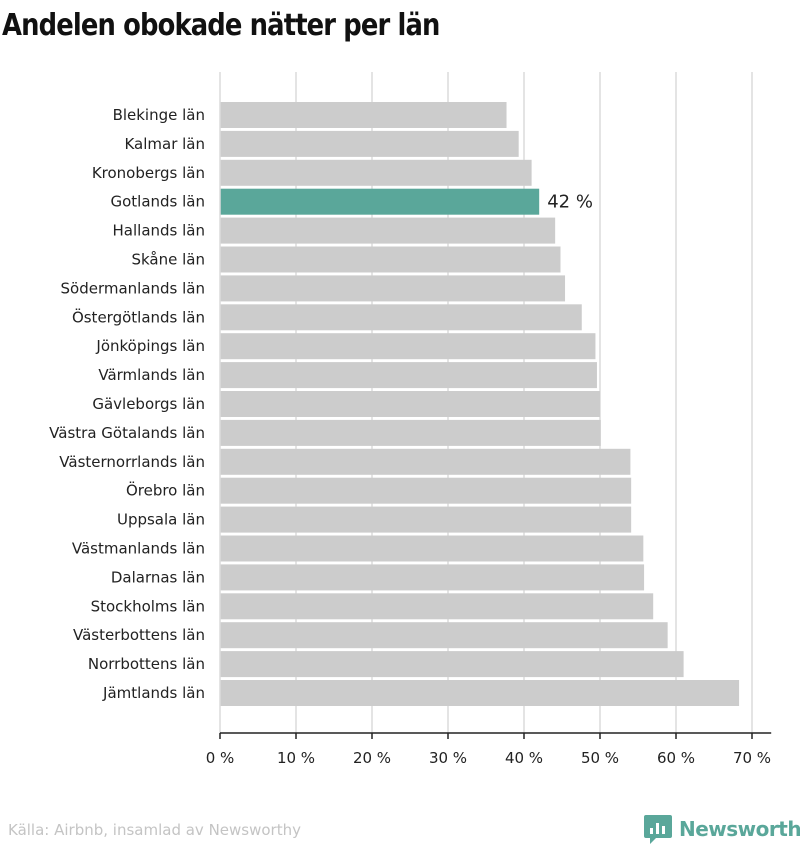 This screenshot has height=845, width=800. What do you see at coordinates (148, 404) in the screenshot?
I see `category-label: Gävleborgs län` at bounding box center [148, 404].